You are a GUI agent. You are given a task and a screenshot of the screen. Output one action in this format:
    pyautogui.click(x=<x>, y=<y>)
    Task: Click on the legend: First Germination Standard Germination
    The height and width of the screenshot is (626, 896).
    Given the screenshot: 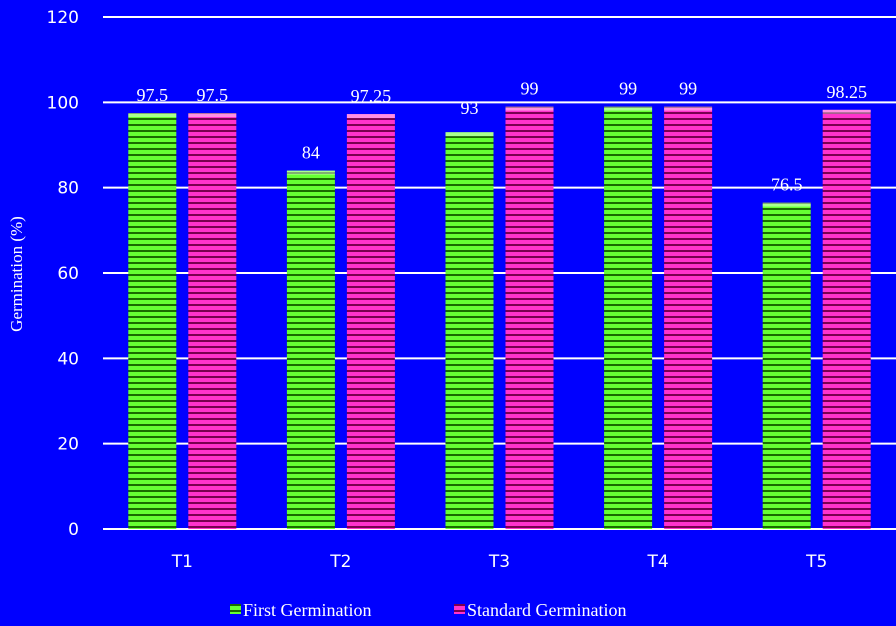 What is the action you would take?
    pyautogui.click(x=428, y=610)
    